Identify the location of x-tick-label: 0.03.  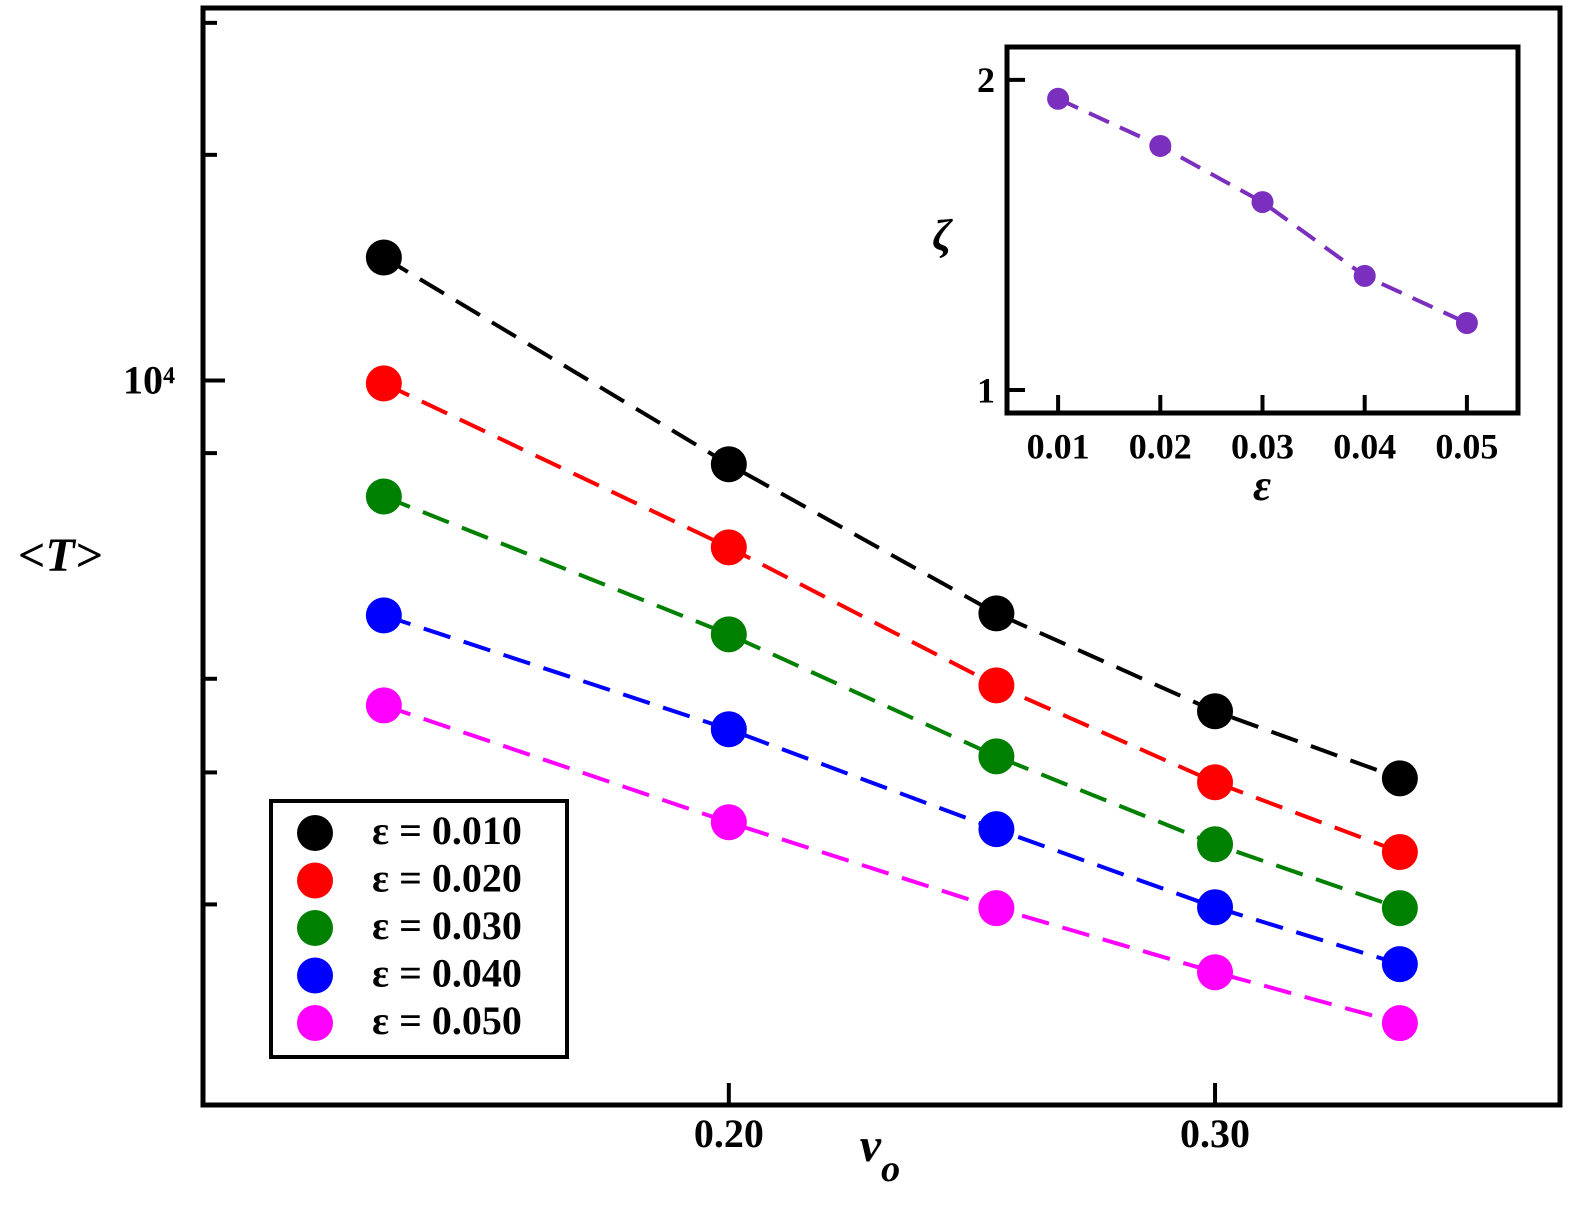
(1262, 446).